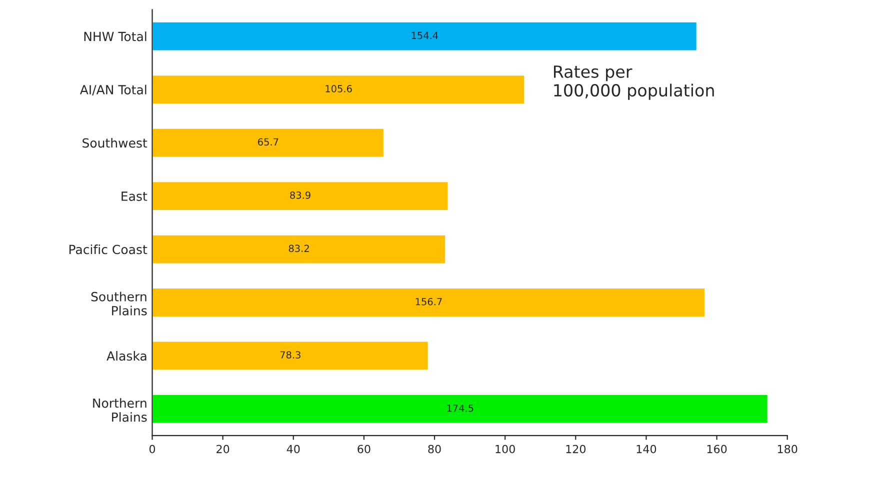 The image size is (870, 484). I want to click on data-label: 78.3, so click(290, 355).